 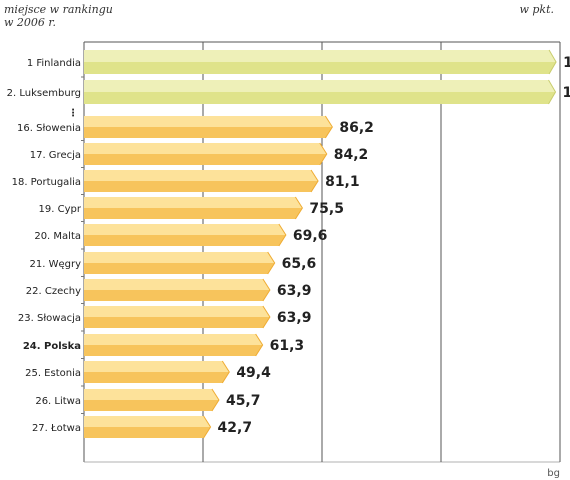 I want to click on category-label: 22. Czechy, so click(x=53, y=291).